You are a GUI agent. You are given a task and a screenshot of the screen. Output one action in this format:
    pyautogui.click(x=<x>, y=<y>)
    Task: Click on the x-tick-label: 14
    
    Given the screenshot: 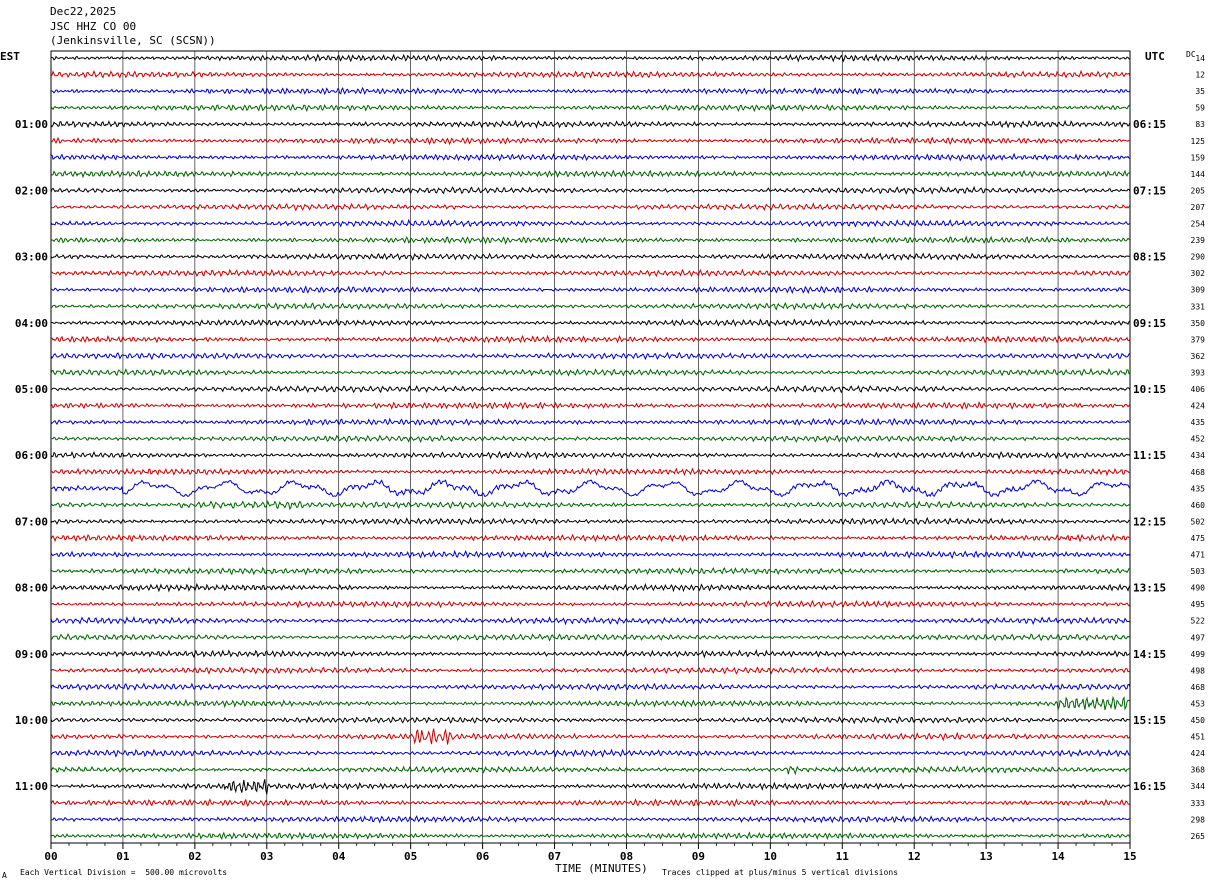 What is the action you would take?
    pyautogui.click(x=1058, y=856)
    